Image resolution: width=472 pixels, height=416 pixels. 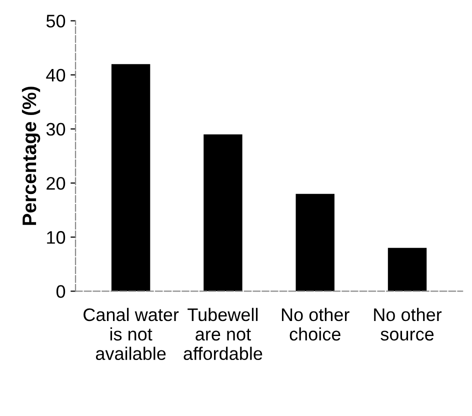 What do you see at coordinates (316, 324) in the screenshot?
I see `x-tick-label: No other choice` at bounding box center [316, 324].